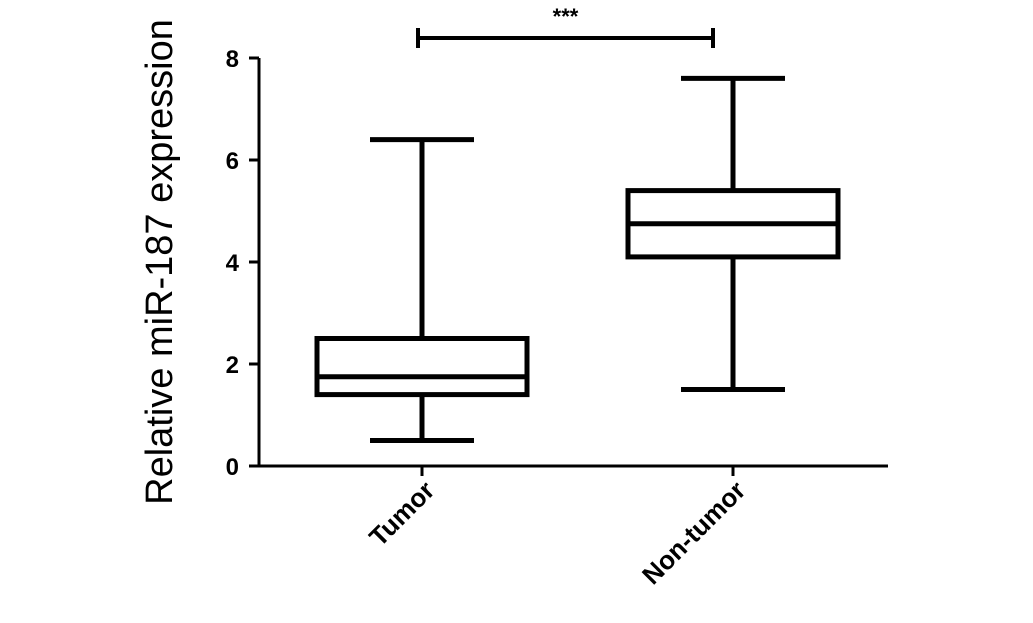 This screenshot has width=1033, height=623. Describe the element at coordinates (422, 367) in the screenshot. I see `iqr-box` at that location.